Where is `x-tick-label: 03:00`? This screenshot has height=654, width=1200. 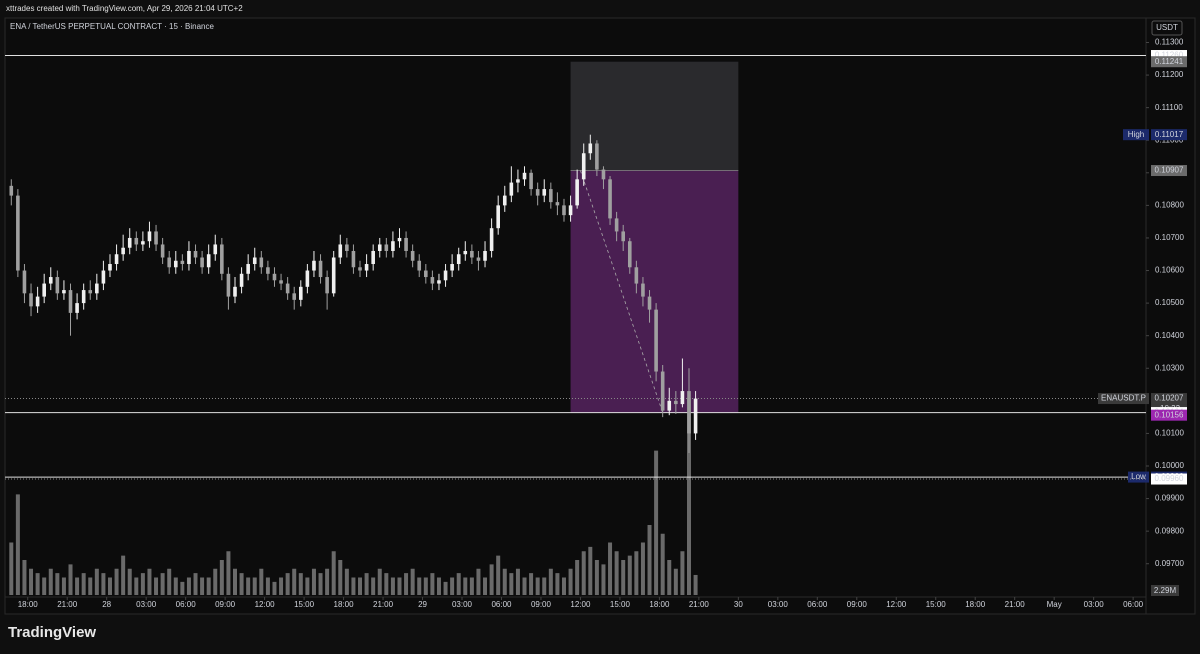 x-tick-label: 03:00 is located at coordinates (778, 604).